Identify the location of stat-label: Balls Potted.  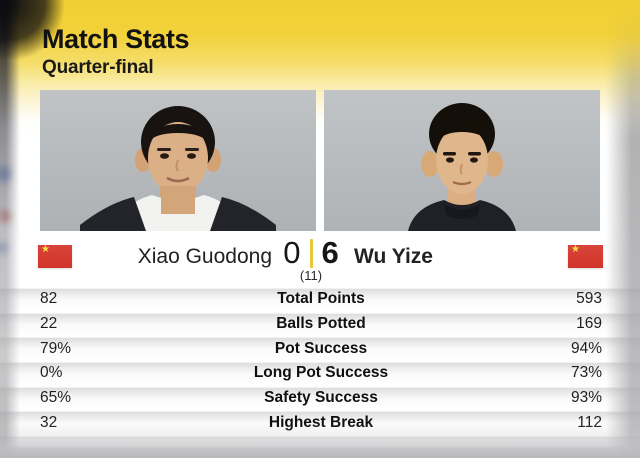
(321, 324).